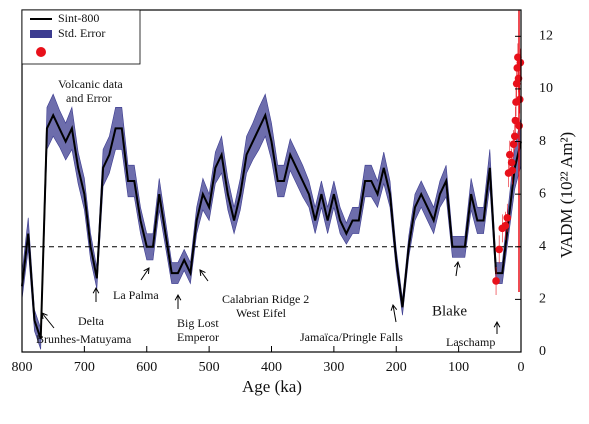 Image resolution: width=589 pixels, height=424 pixels. What do you see at coordinates (521, 367) in the screenshot?
I see `x-tick-label: 0` at bounding box center [521, 367].